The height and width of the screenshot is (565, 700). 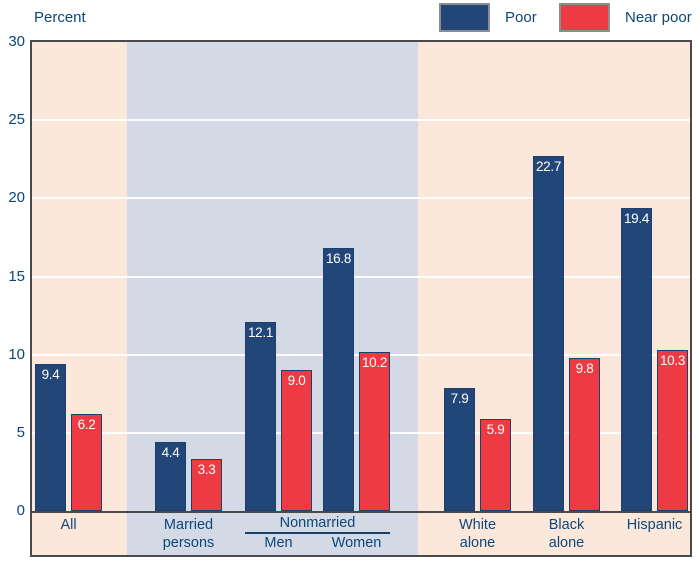 I want to click on bar-near-poor-all: 6.2, so click(x=86, y=462).